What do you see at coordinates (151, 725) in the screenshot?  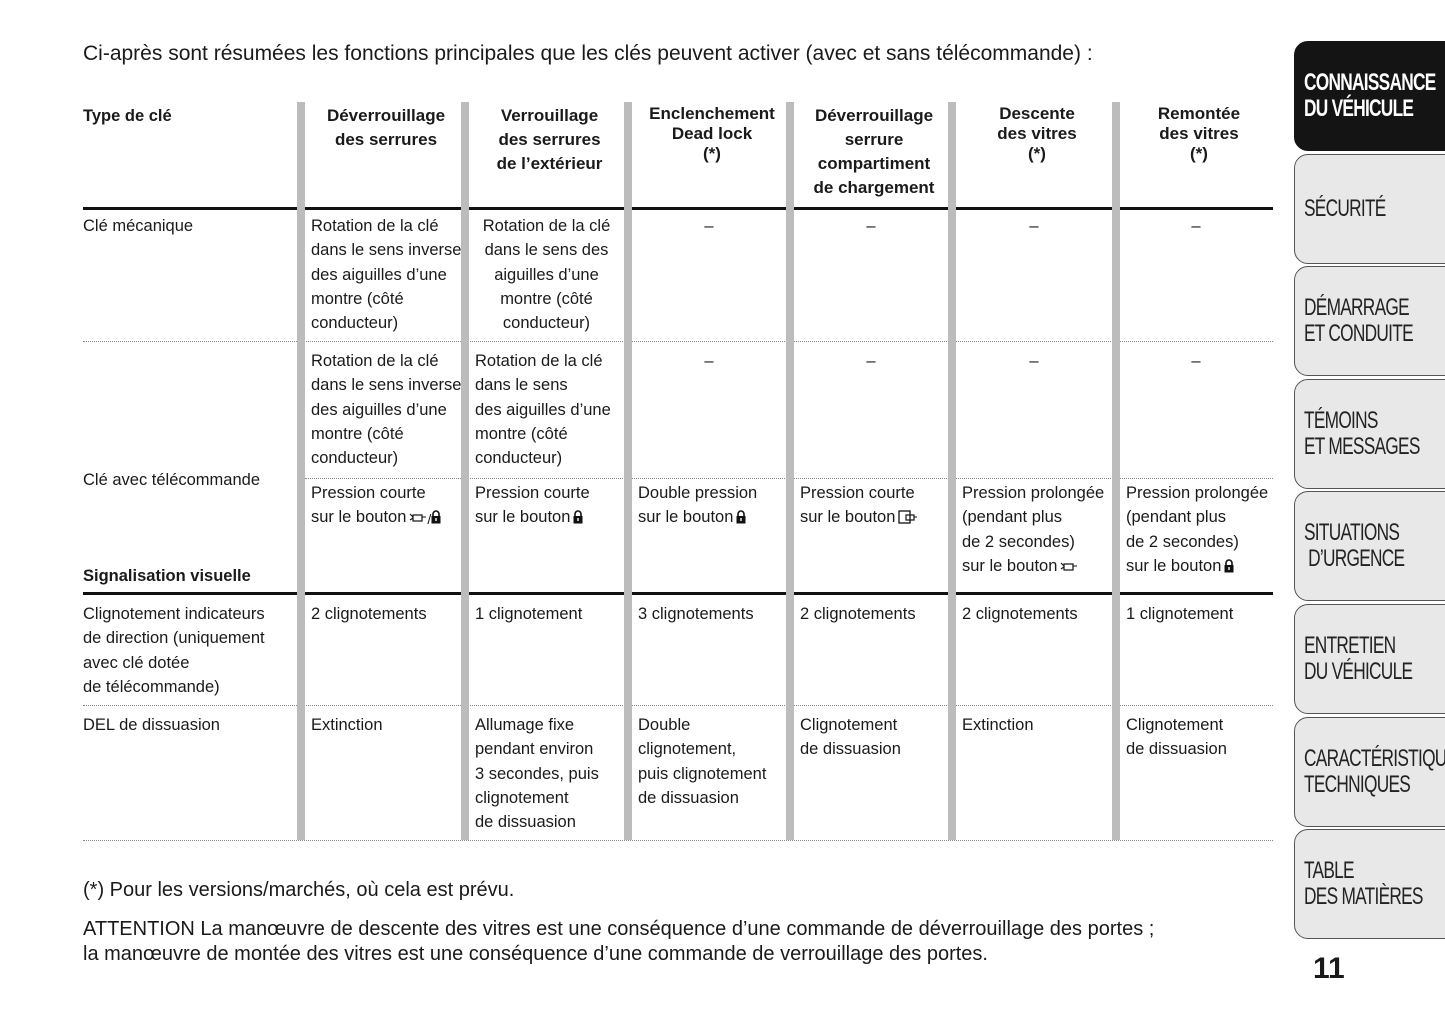 I see `row-label-del: DEL de dissuasion` at bounding box center [151, 725].